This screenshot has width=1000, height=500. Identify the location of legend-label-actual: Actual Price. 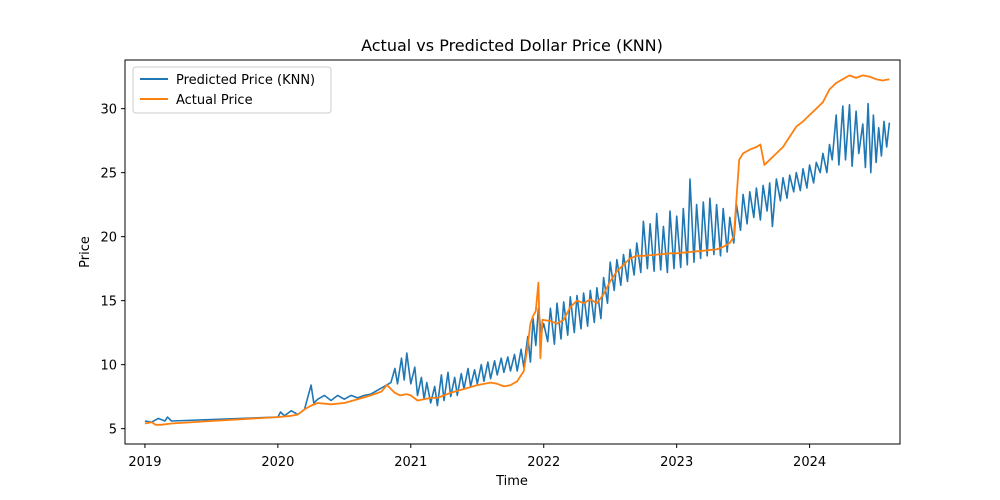
(214, 100).